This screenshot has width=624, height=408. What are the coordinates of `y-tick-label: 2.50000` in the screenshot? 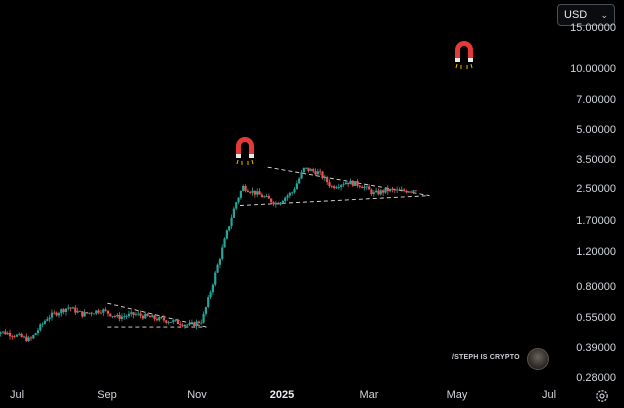 It's located at (596, 189).